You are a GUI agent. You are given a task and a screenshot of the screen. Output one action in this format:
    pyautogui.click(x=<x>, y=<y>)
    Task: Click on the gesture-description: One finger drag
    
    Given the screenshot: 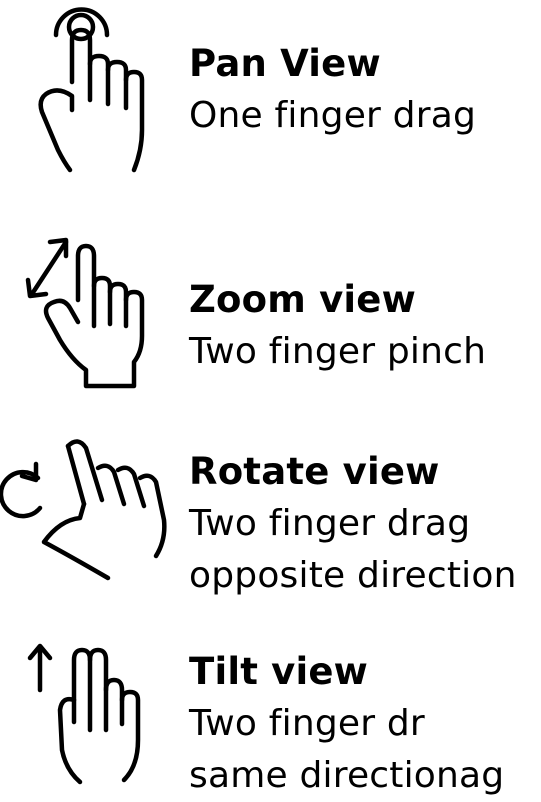 What is the action you would take?
    pyautogui.click(x=332, y=116)
    